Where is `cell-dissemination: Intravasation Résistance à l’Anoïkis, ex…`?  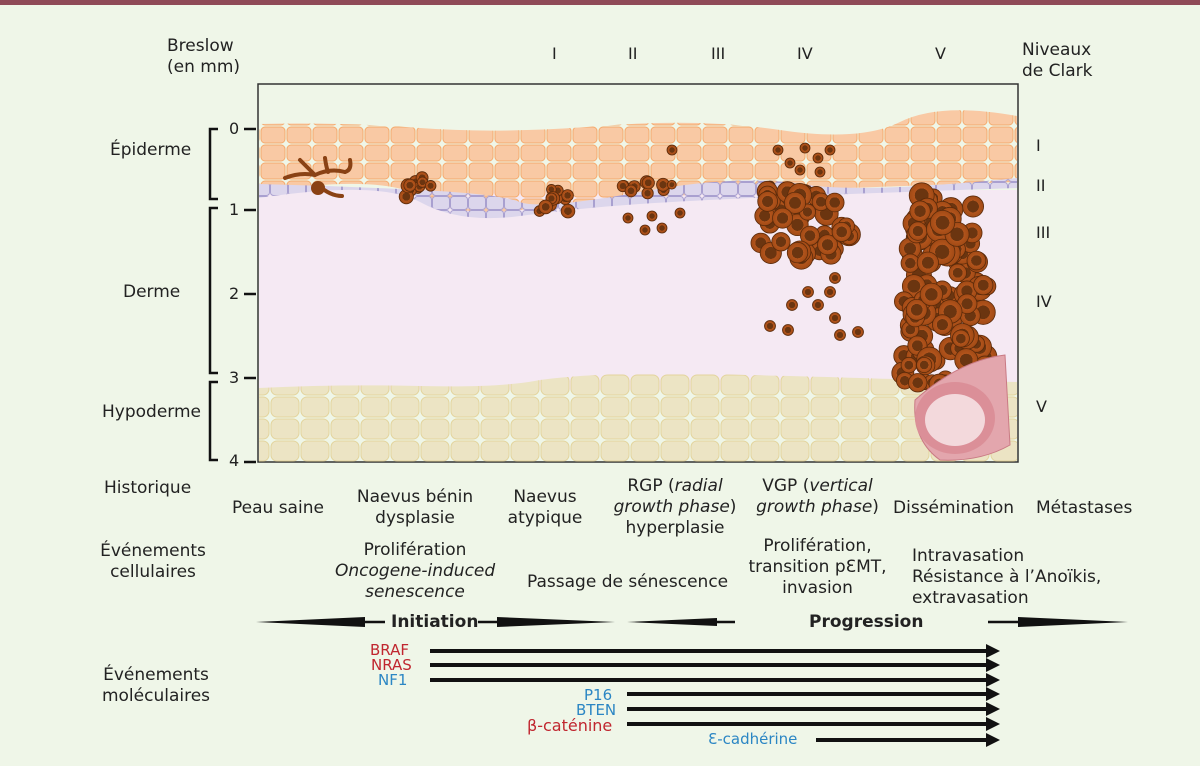 cell-dissemination: Intravasation Résistance à l’Anoïkis, ex… is located at coordinates (1006, 577).